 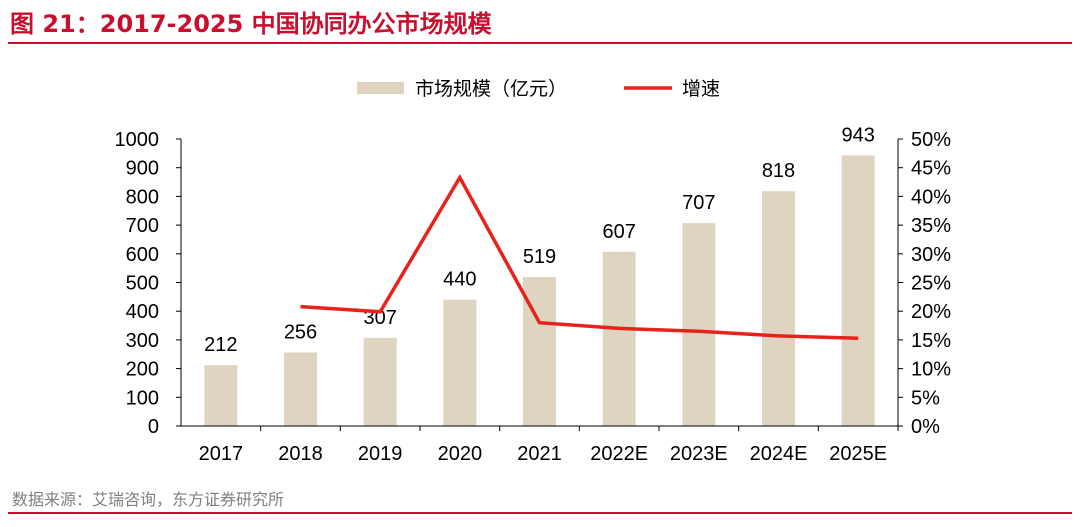 What do you see at coordinates (619, 454) in the screenshot?
I see `x-tick-label-2022E: 2022E` at bounding box center [619, 454].